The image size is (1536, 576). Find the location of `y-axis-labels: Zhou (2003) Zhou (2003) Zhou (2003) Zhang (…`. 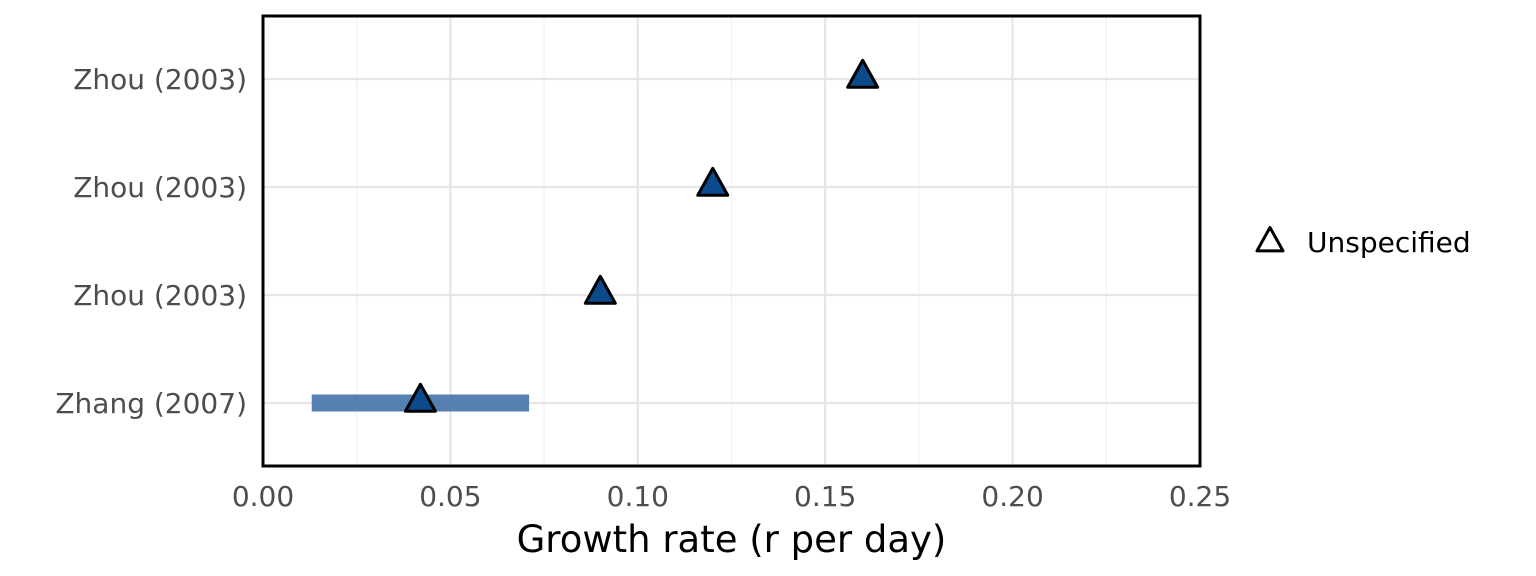

y-axis-labels: Zhou (2003) Zhou (2003) Zhou (2003) Zhang (… is located at coordinates (151, 241).